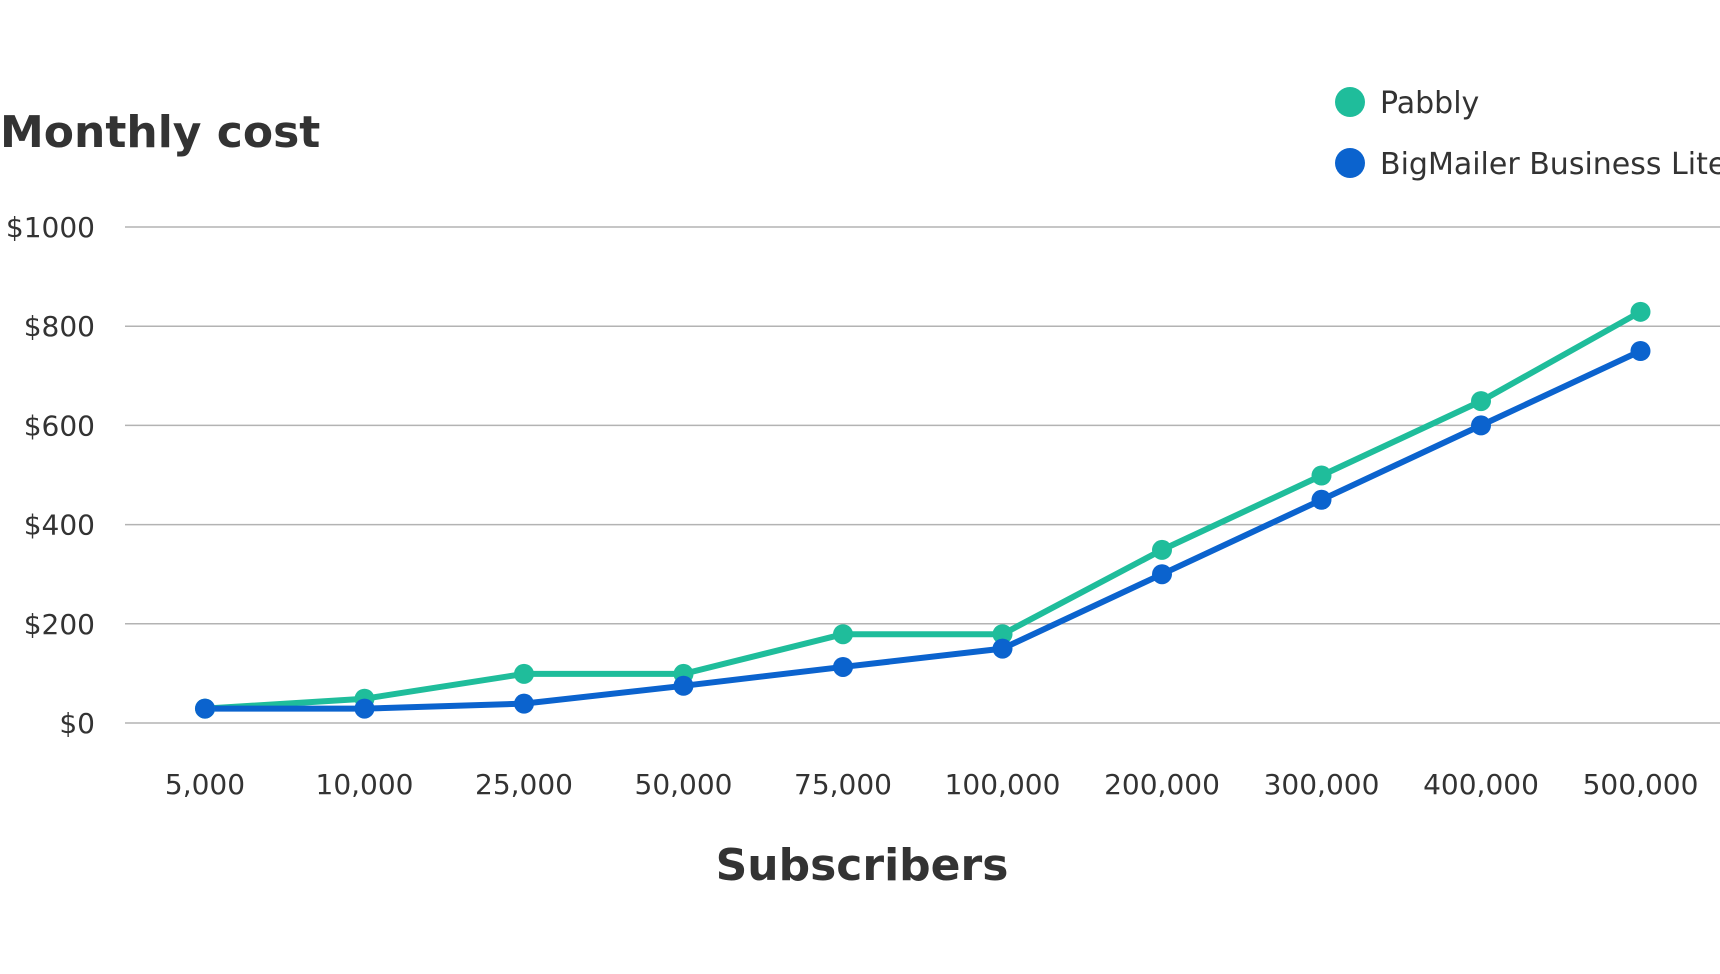 This screenshot has height=974, width=1720. I want to click on legend-label: BigMailer Business Lite, so click(1550, 164).